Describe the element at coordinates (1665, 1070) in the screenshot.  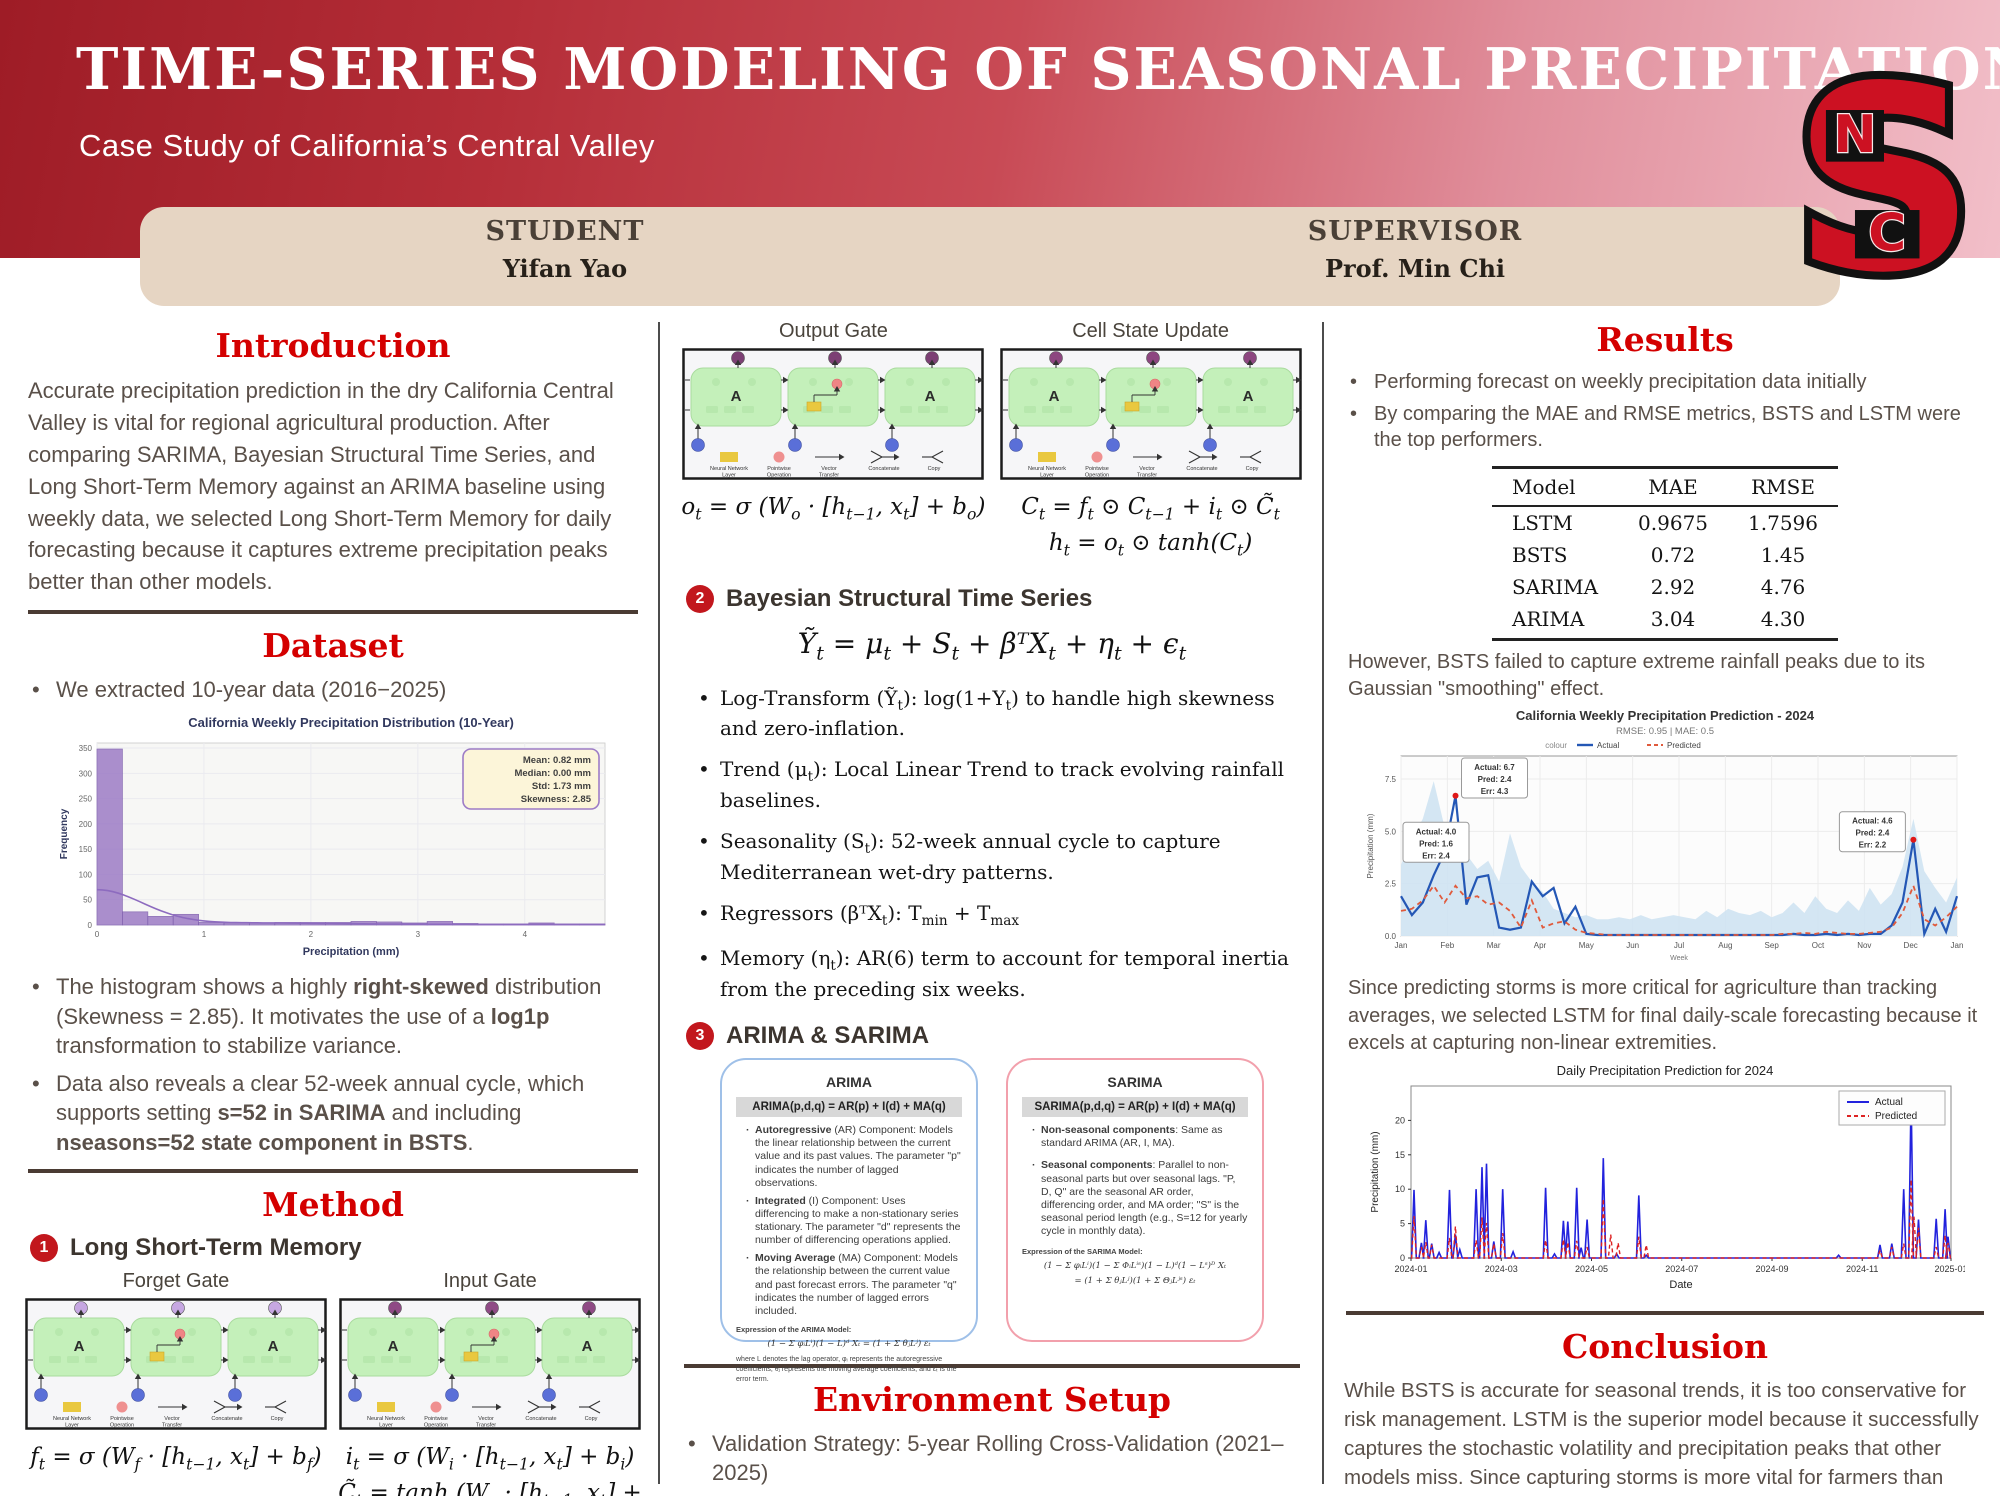
I see `svg-text:Daily Precipitation Prediction: Daily Precipitation Prediction for 2024` at that location.